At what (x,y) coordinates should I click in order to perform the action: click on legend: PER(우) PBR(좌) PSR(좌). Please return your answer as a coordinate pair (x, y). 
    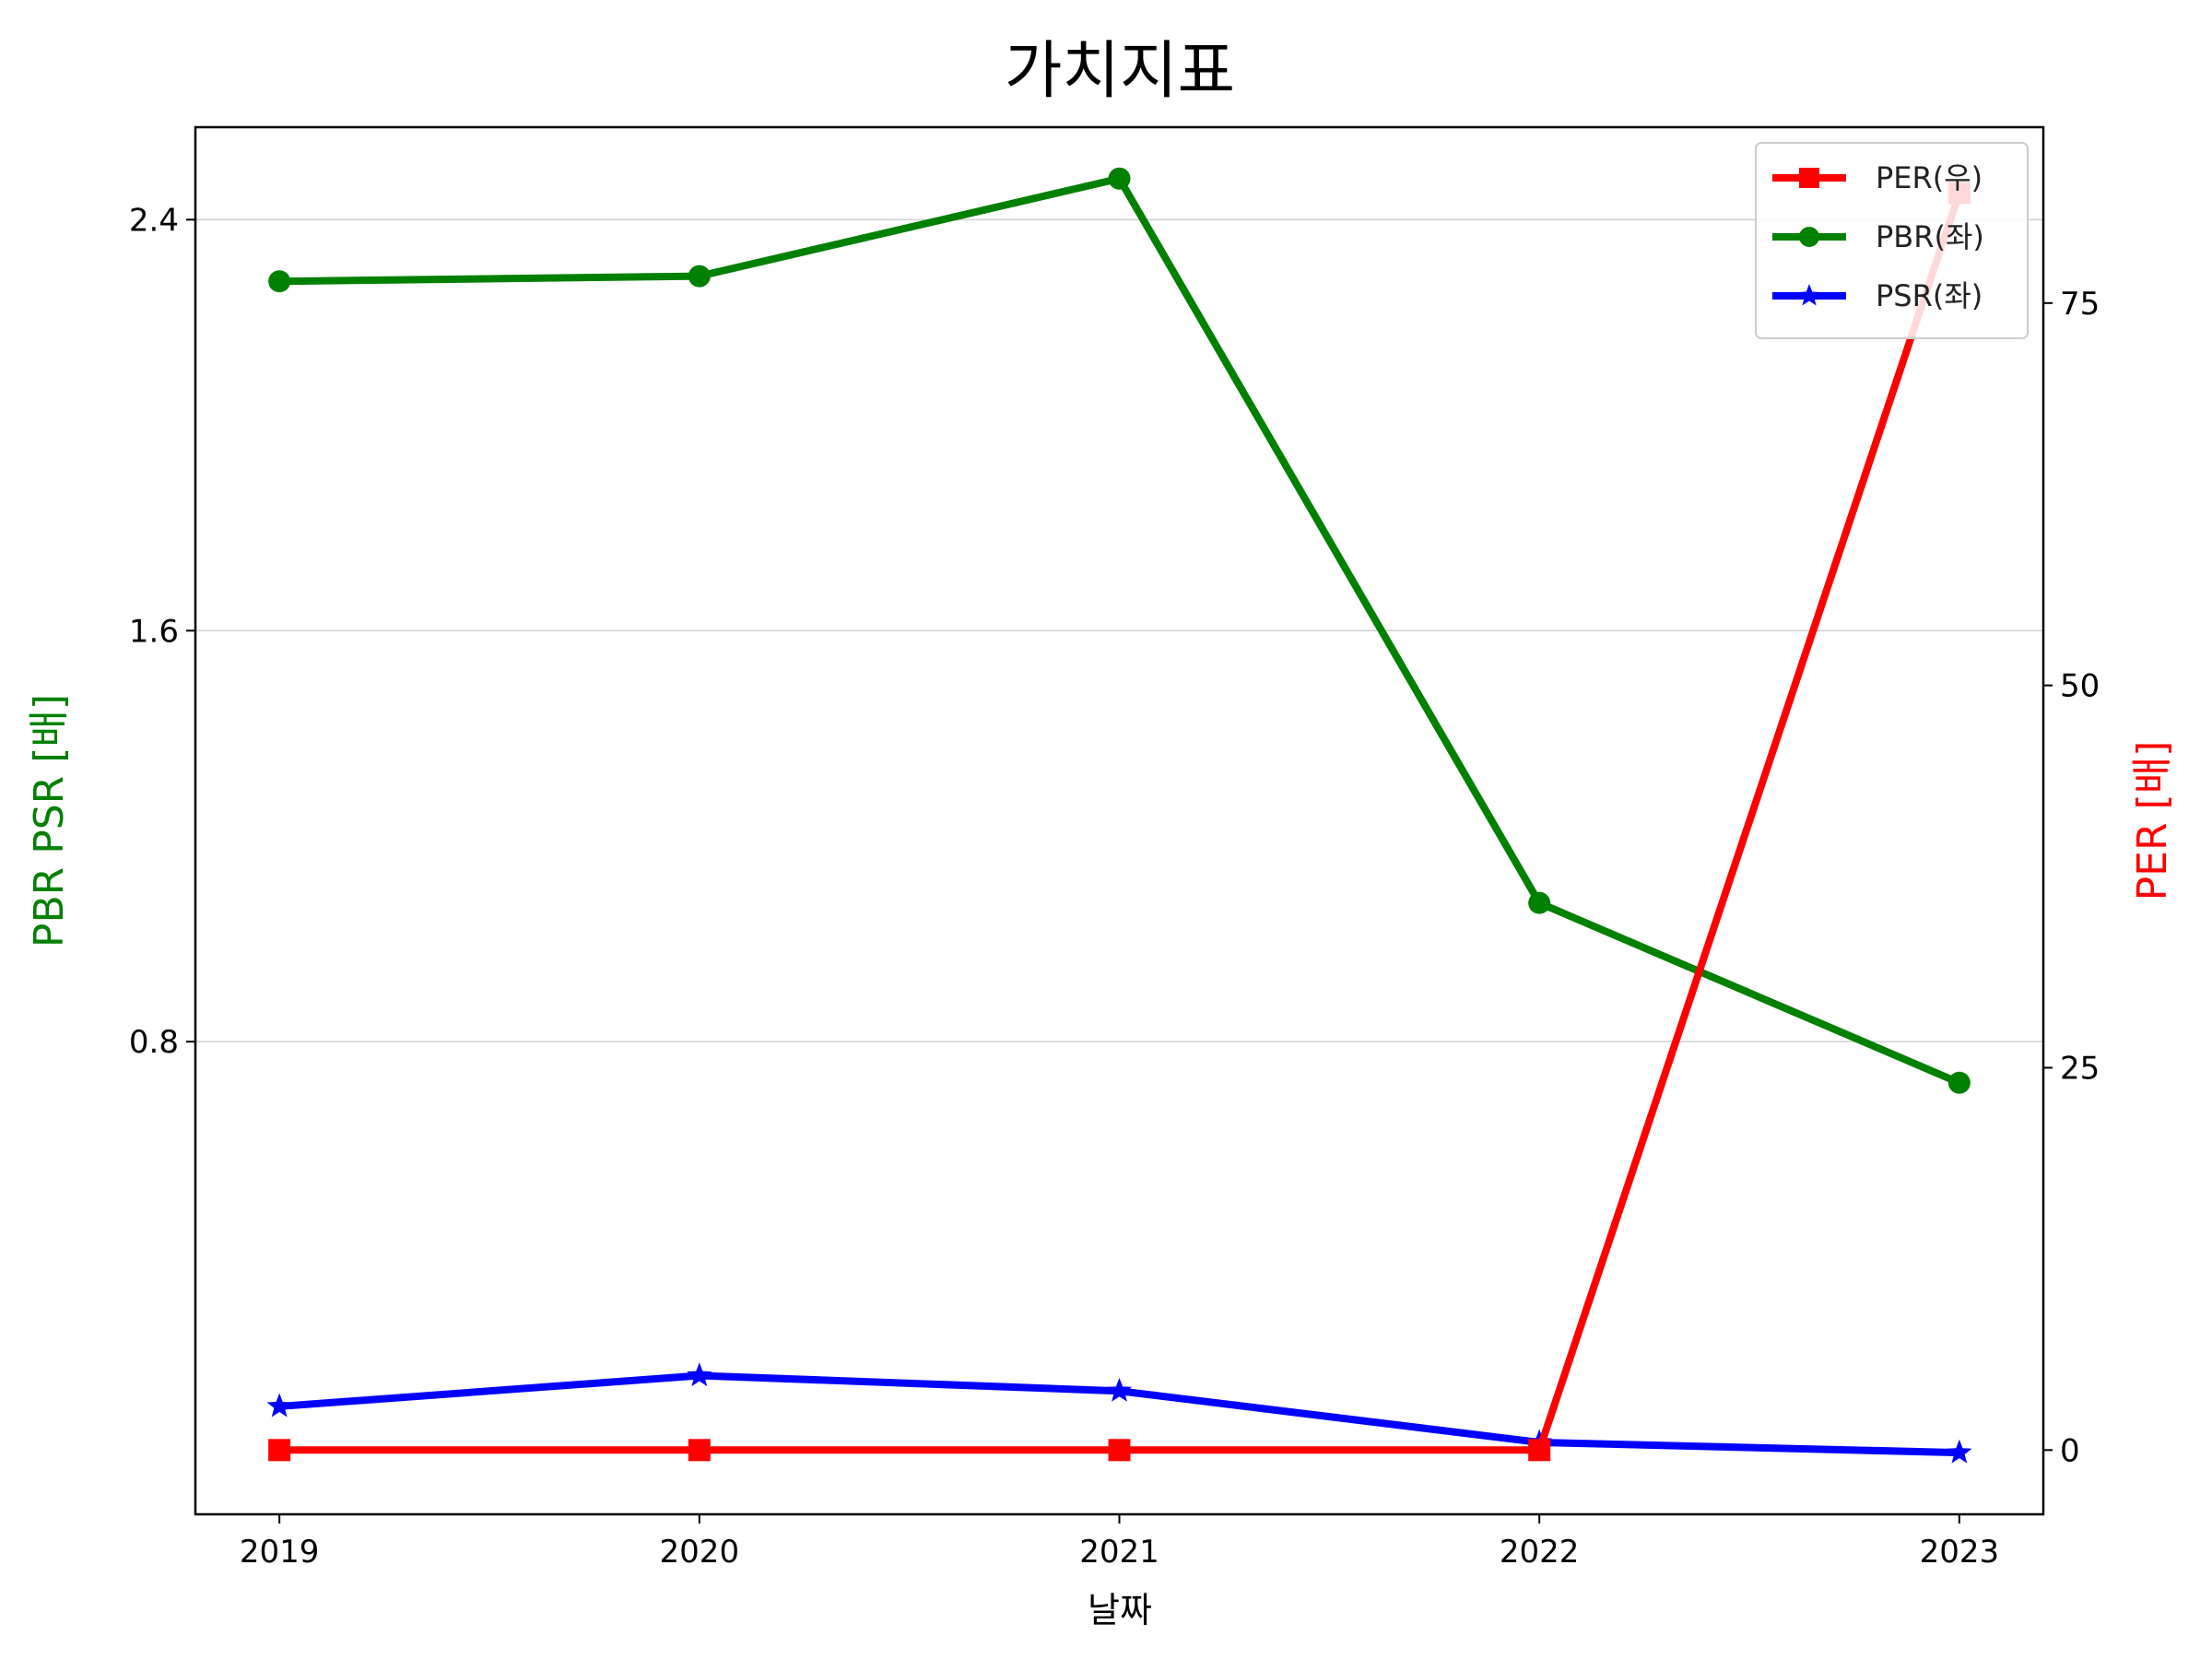
    Looking at the image, I should click on (1892, 240).